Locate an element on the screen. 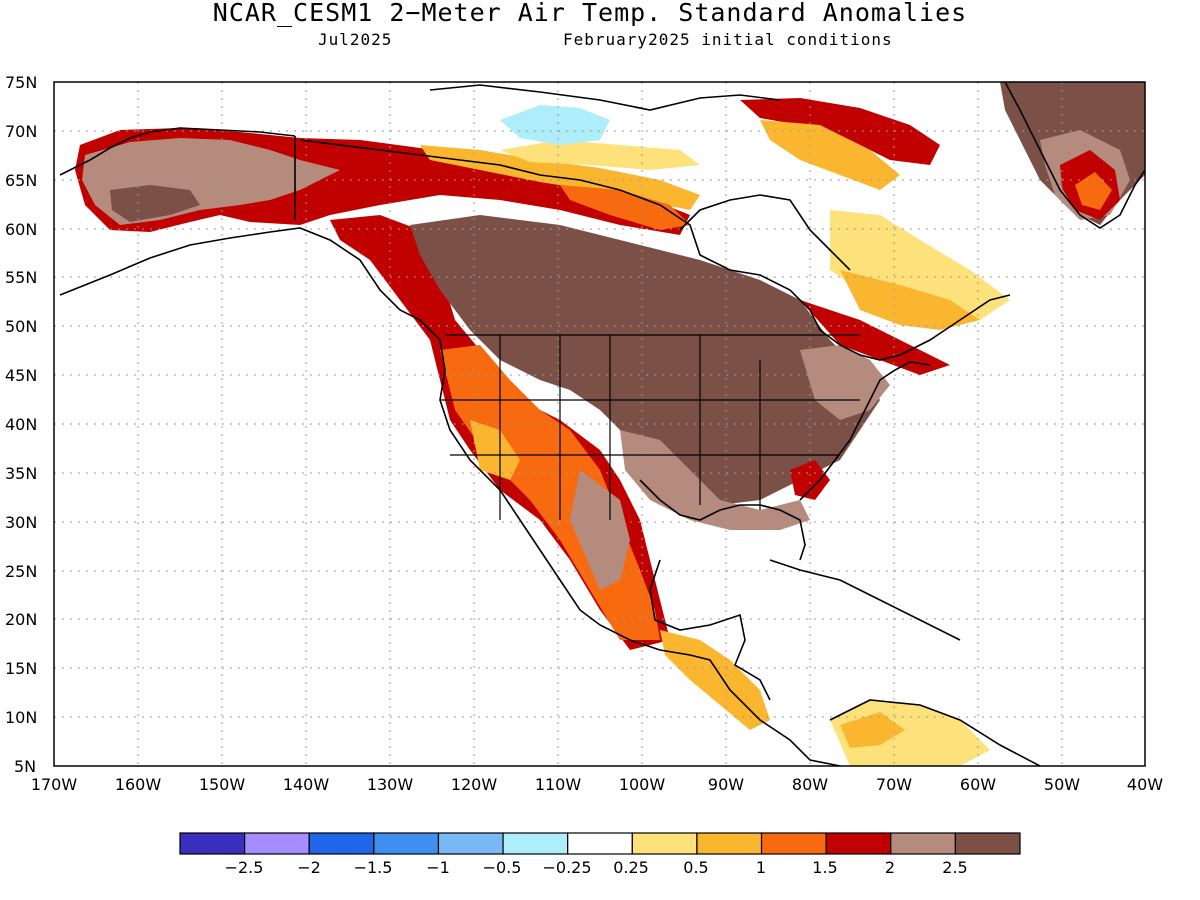 This screenshot has height=900, width=1200. lat-label: 45N is located at coordinates (21, 375).